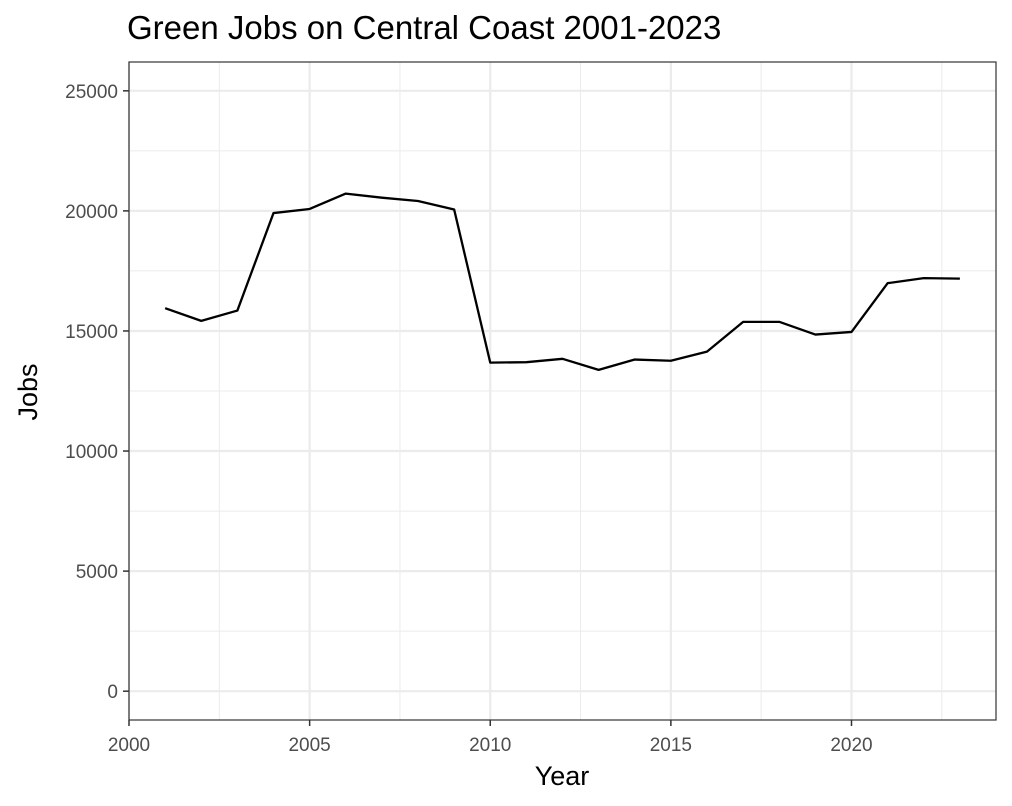 The height and width of the screenshot is (806, 1012). Describe the element at coordinates (129, 745) in the screenshot. I see `x-tick-label: 2000` at that location.